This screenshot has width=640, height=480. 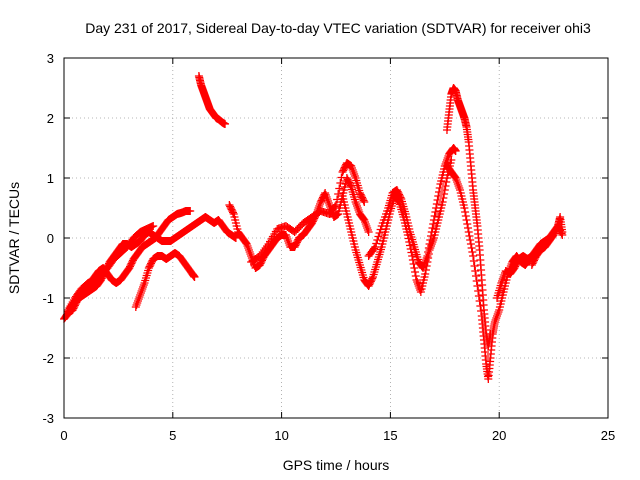 What do you see at coordinates (48, 298) in the screenshot?
I see `y-tick-label: -1` at bounding box center [48, 298].